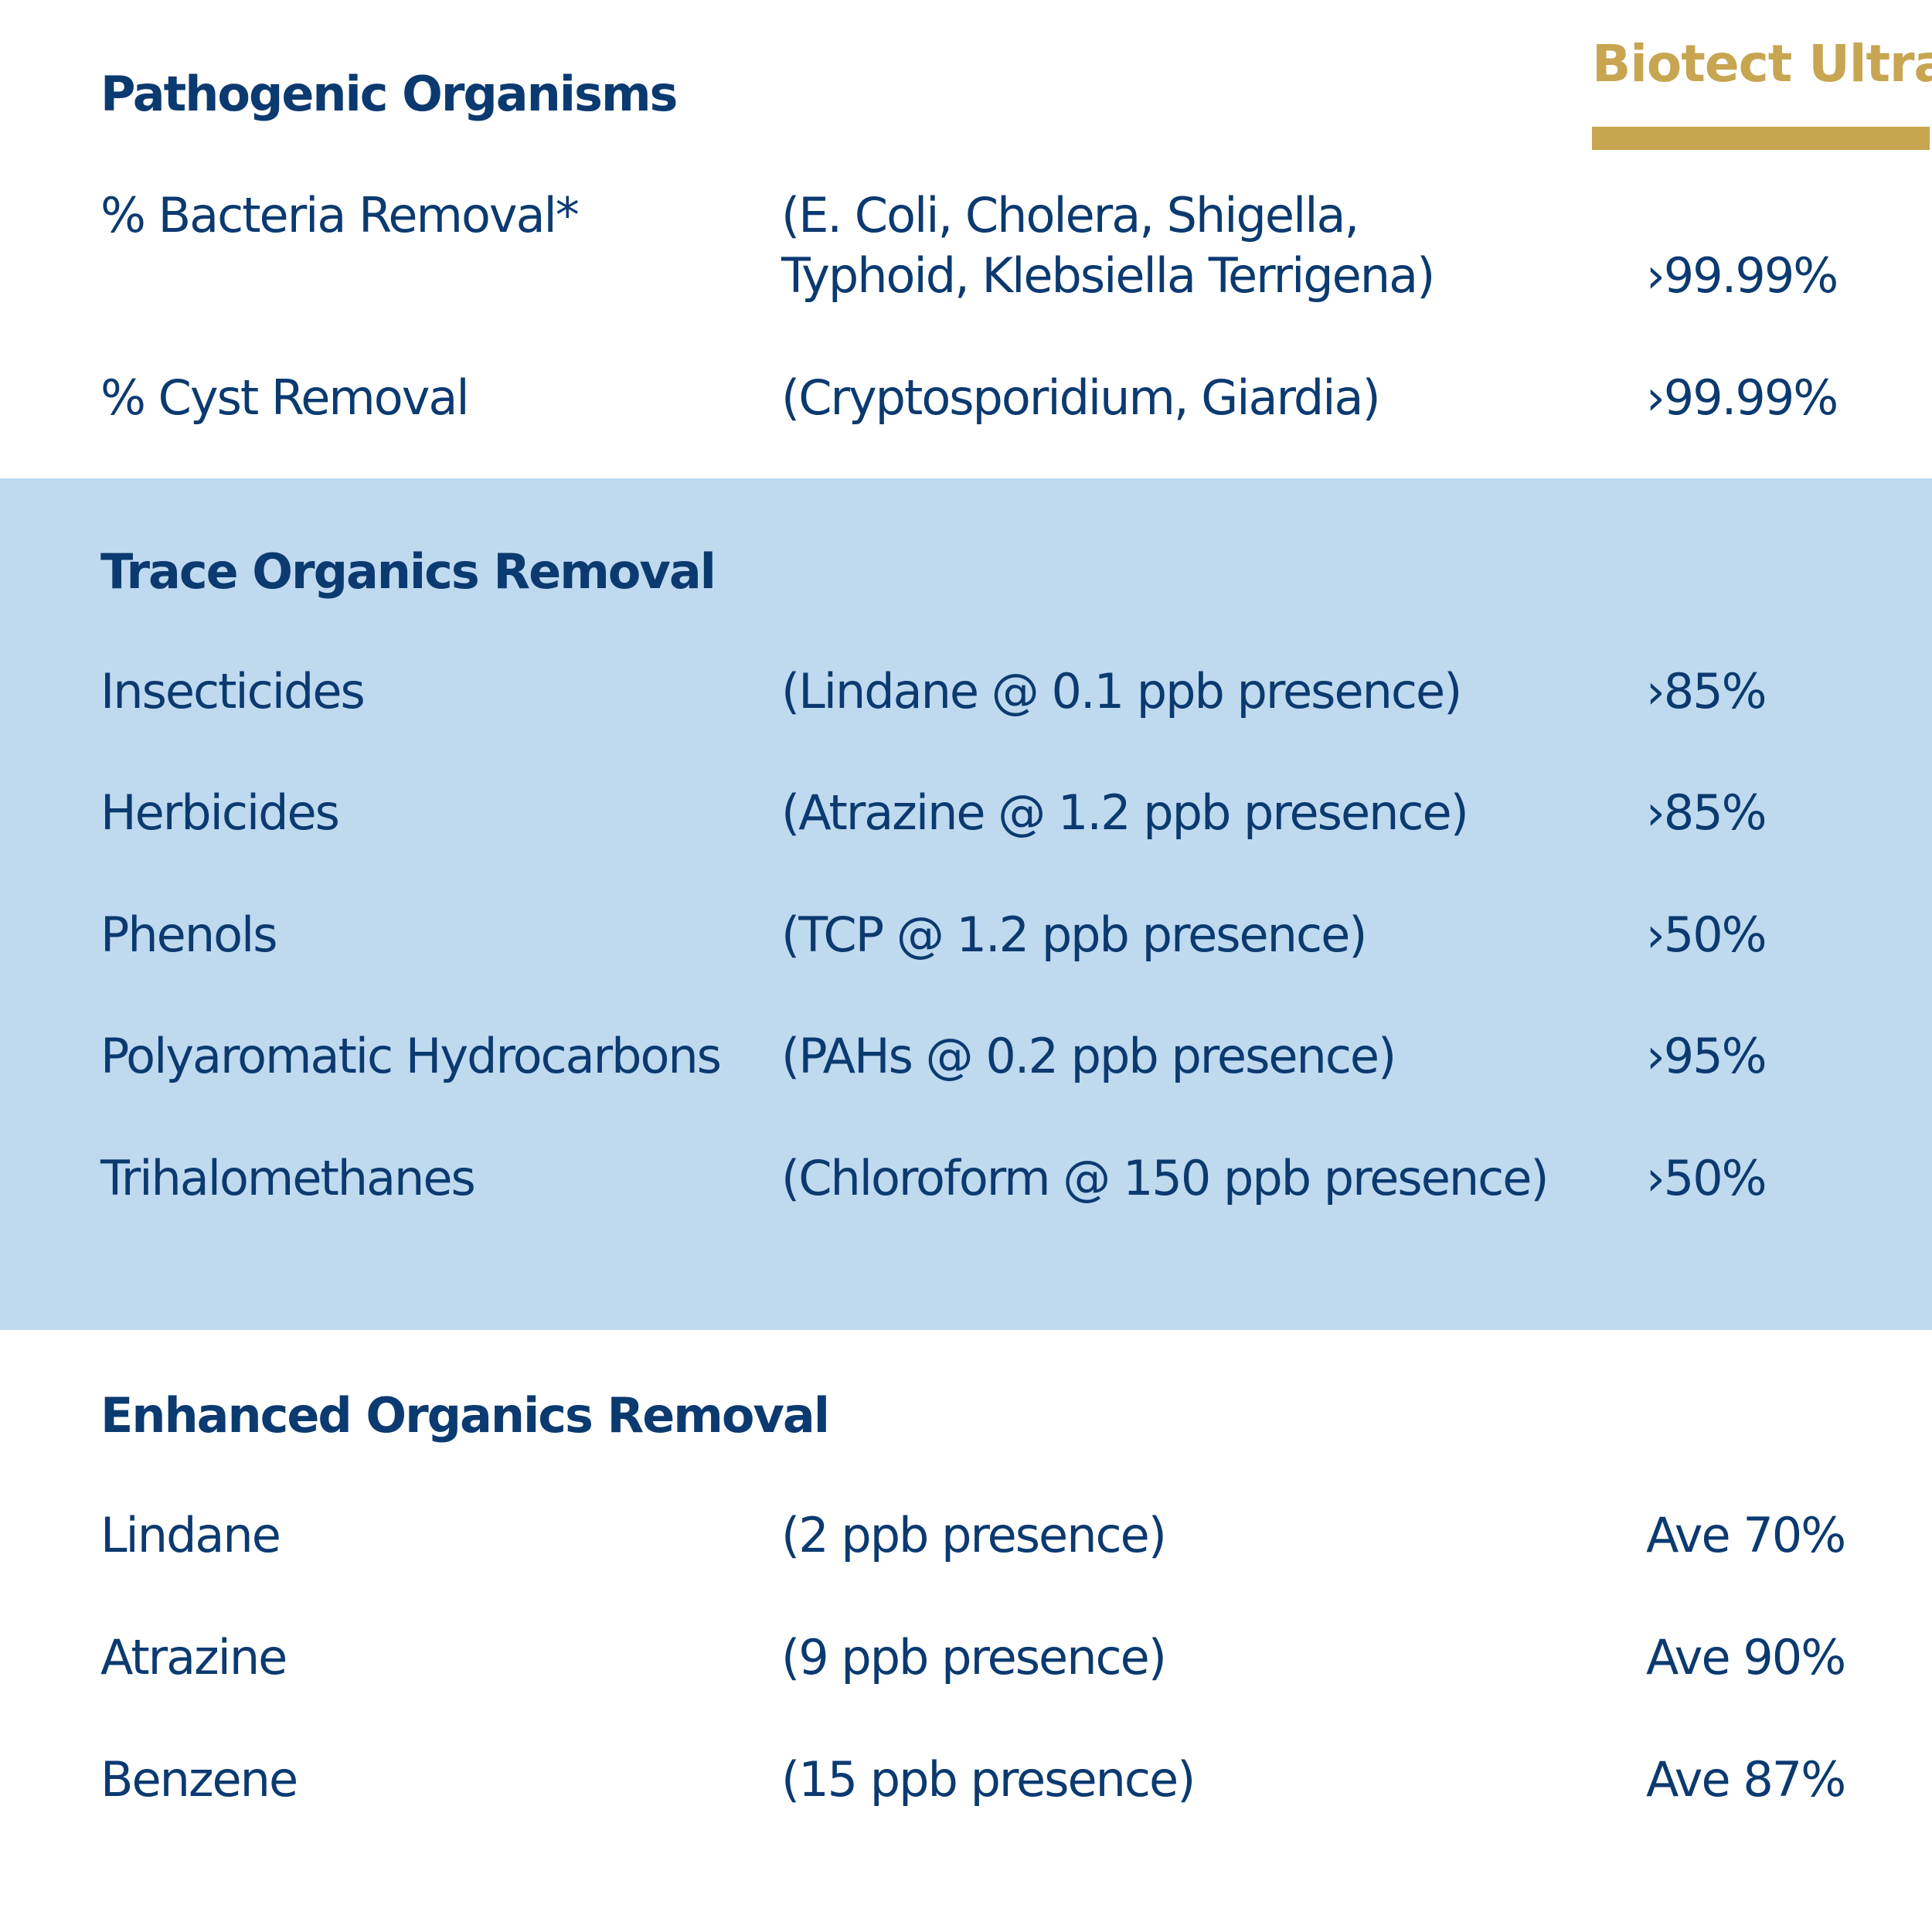  Describe the element at coordinates (389, 94) in the screenshot. I see `section-heading-pathogenic-organisms: Pathogenic Organisms` at that location.